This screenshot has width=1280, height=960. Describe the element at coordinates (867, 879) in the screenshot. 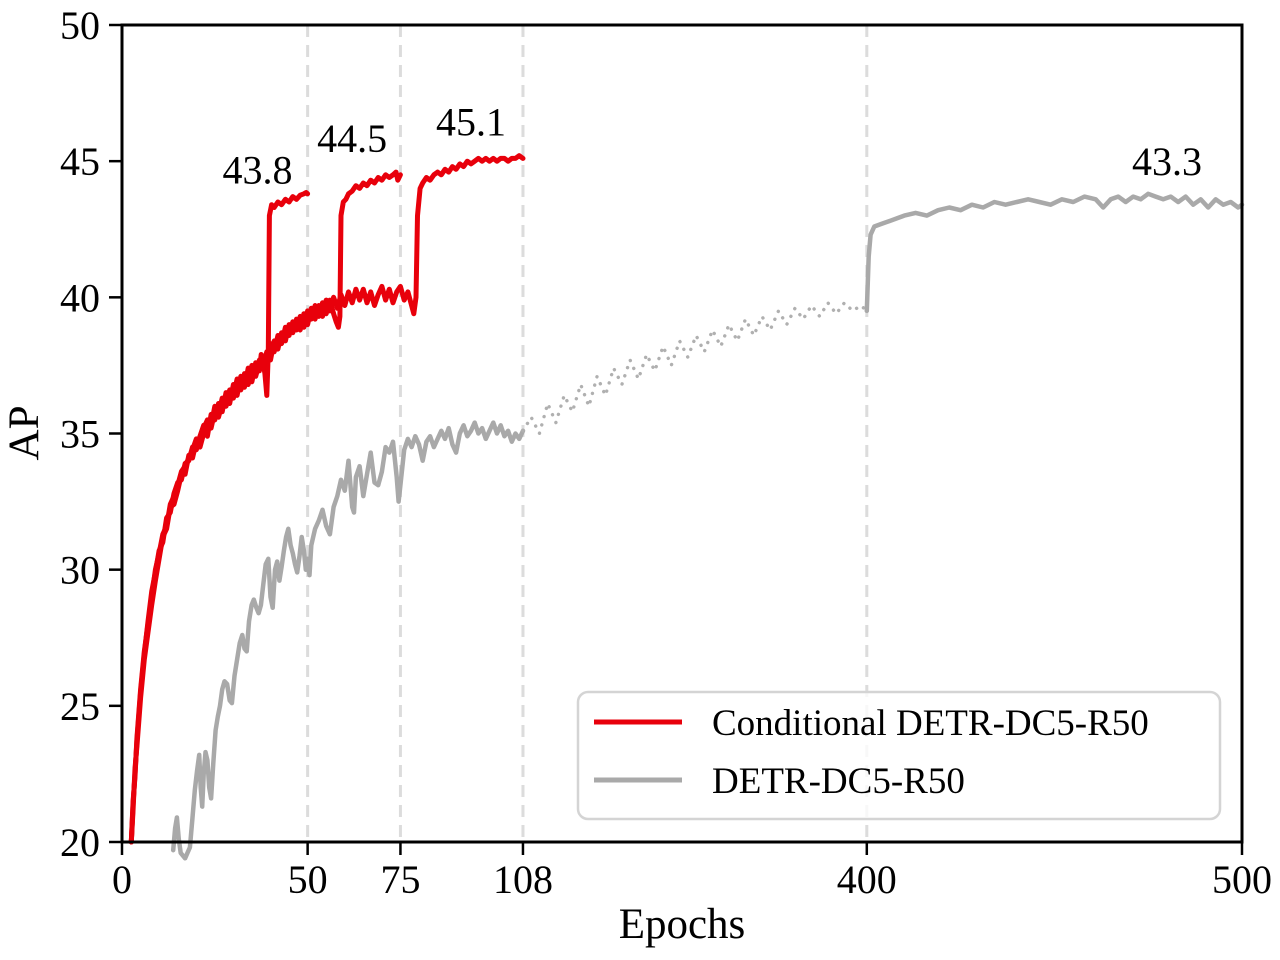

I see `x-tick-label-400: 400` at that location.